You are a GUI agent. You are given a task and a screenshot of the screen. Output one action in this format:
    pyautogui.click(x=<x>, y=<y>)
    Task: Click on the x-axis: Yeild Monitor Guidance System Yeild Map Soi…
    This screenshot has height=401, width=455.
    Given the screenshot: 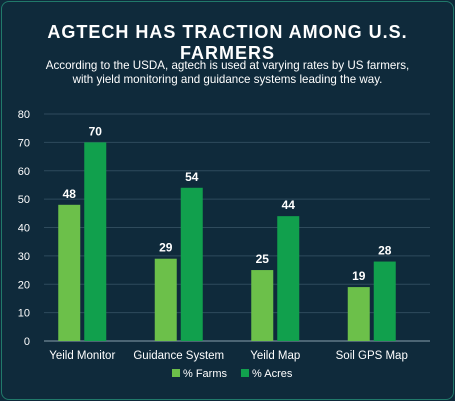 What is the action you would take?
    pyautogui.click(x=228, y=356)
    